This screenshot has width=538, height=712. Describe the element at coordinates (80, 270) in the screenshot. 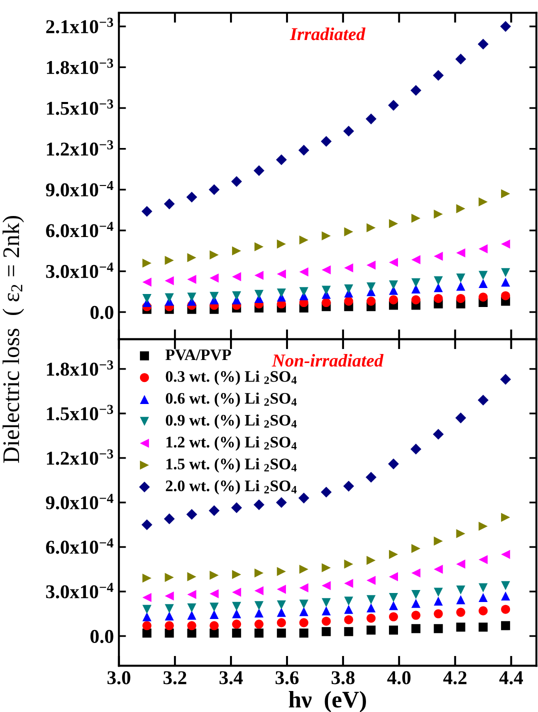

I see `y-tick-label: 3.0x10$^{−4}$` at that location.